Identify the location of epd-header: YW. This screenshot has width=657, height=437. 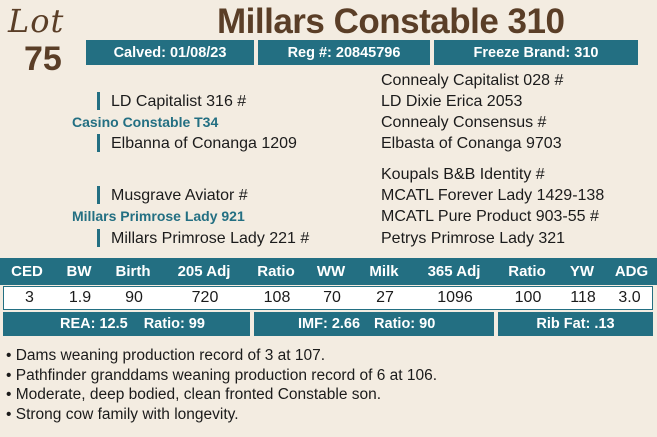
(582, 271).